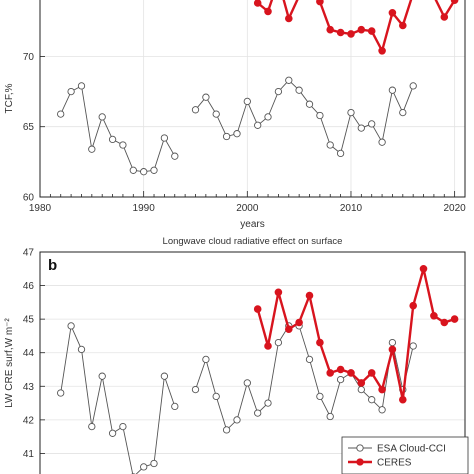 The image size is (474, 474). What do you see at coordinates (29, 198) in the screenshot?
I see `y-tick-label: 60` at bounding box center [29, 198].